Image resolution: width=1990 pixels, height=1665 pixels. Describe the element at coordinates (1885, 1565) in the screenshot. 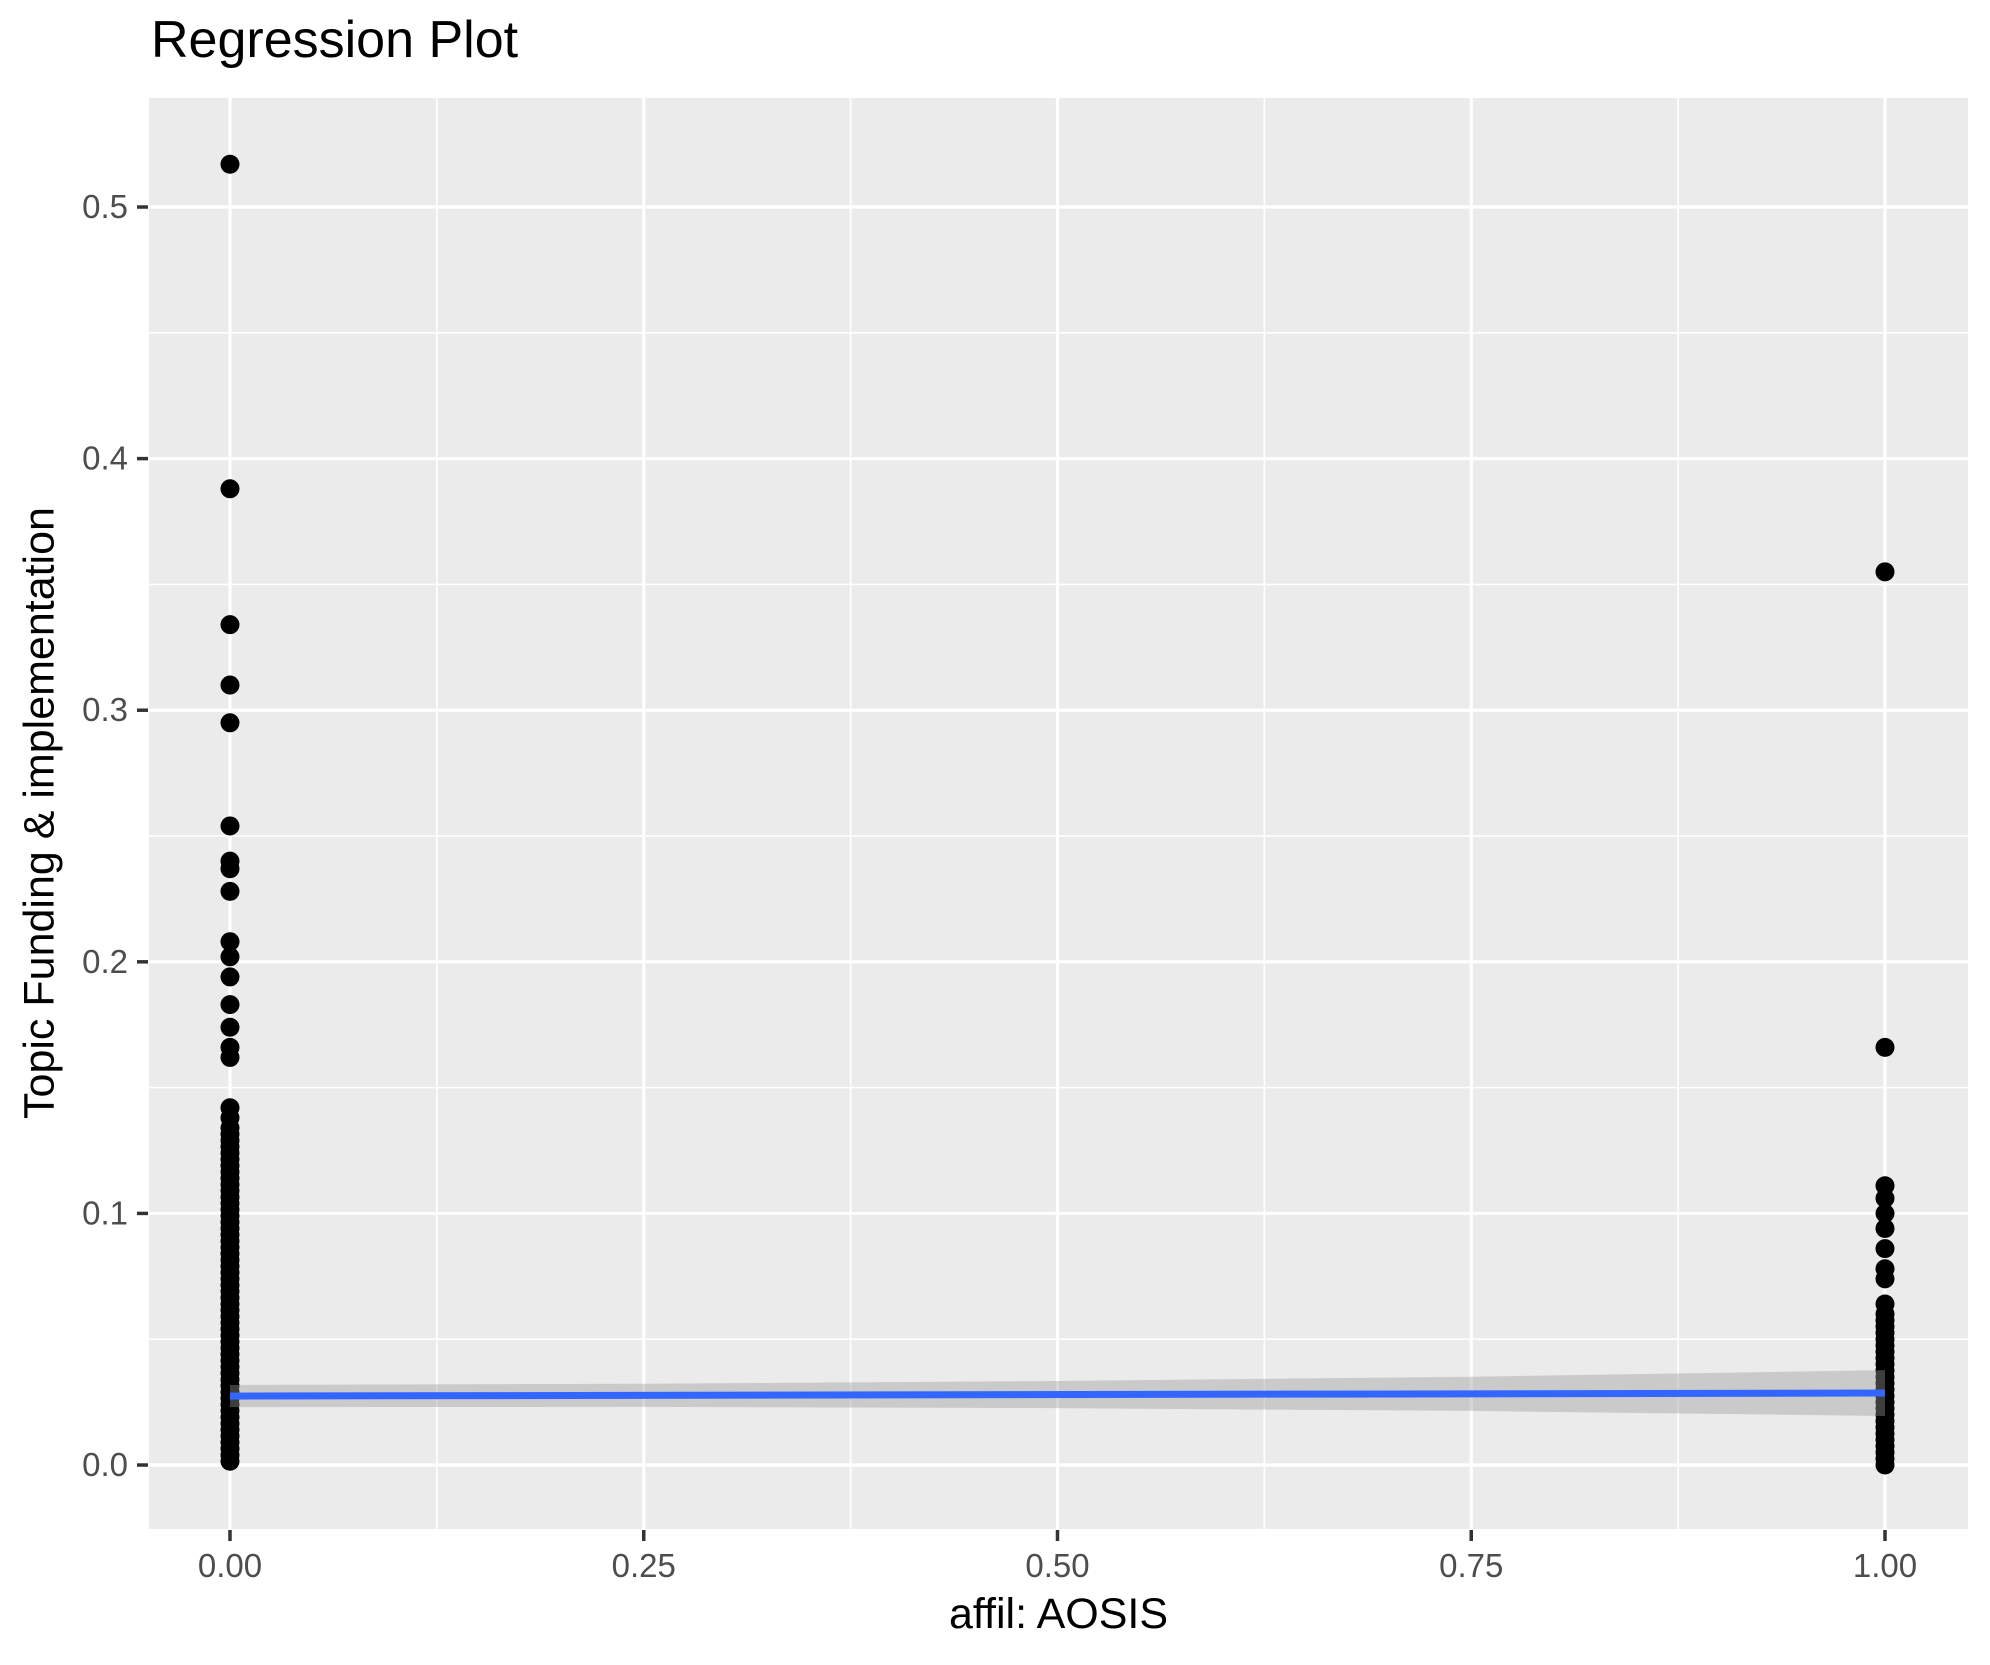

I see `x-tick-label: 1.00` at that location.